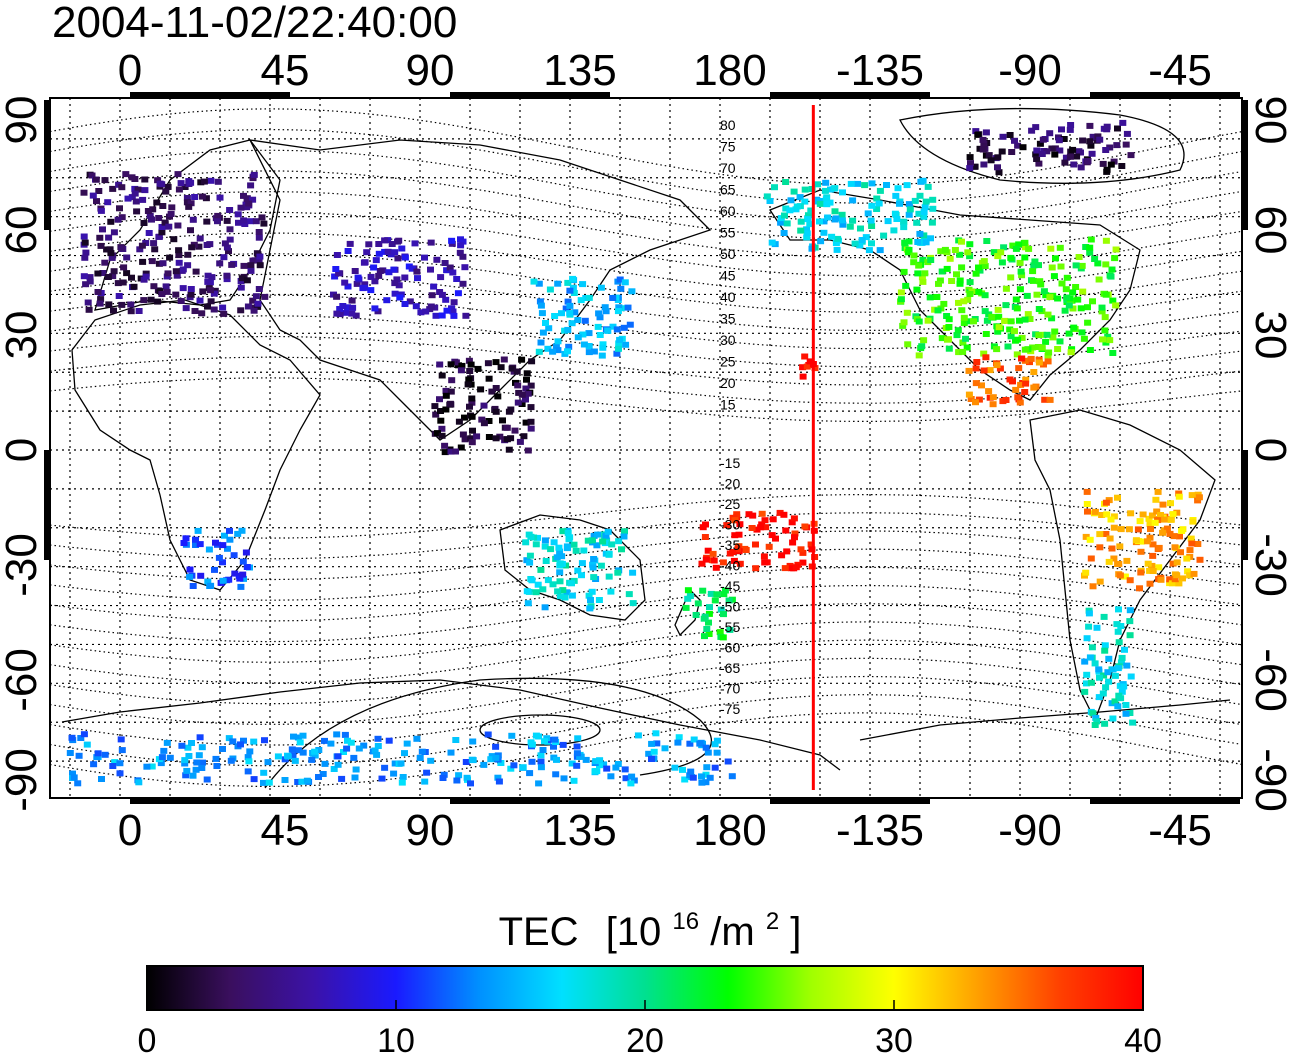  Describe the element at coordinates (147, 1039) in the screenshot. I see `colorbar-tick-label: 0` at that location.